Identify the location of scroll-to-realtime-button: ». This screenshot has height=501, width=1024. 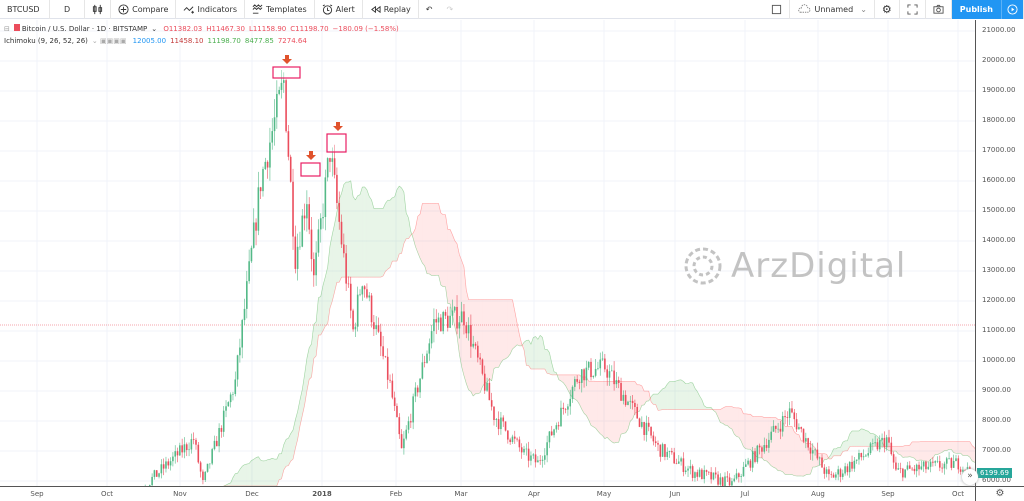
(970, 477).